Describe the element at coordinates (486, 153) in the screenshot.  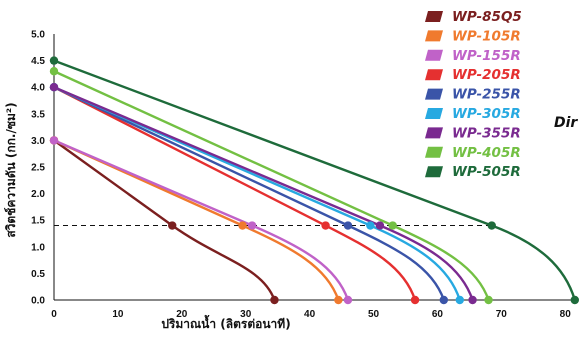
I see `legend-label: WP-405R` at that location.